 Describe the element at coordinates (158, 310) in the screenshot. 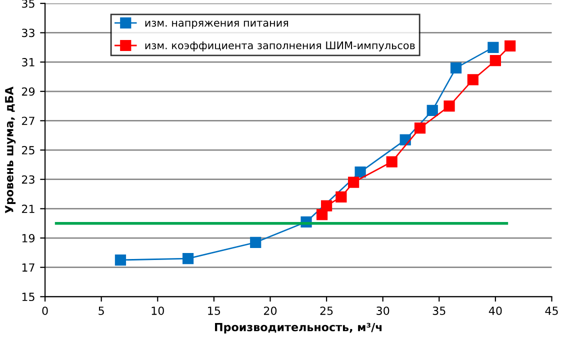

I see `x-tick-label: 10` at that location.